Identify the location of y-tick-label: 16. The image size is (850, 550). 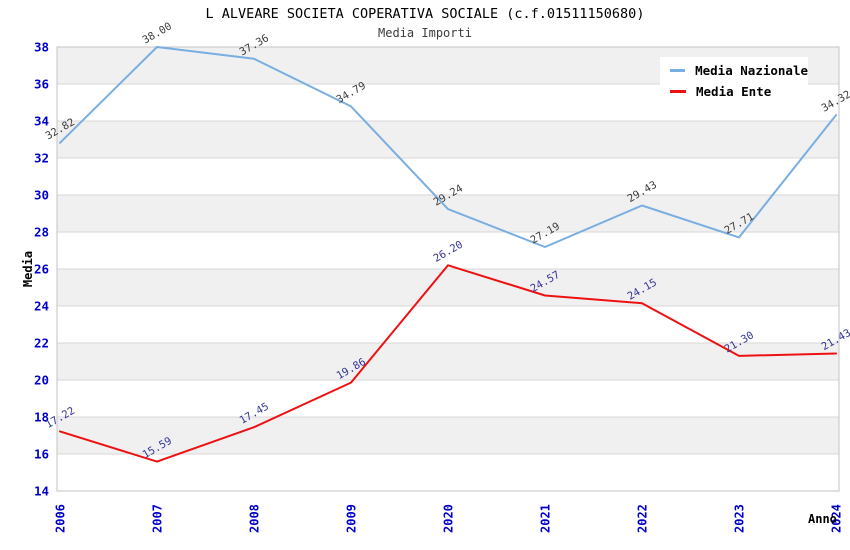
(41, 454).